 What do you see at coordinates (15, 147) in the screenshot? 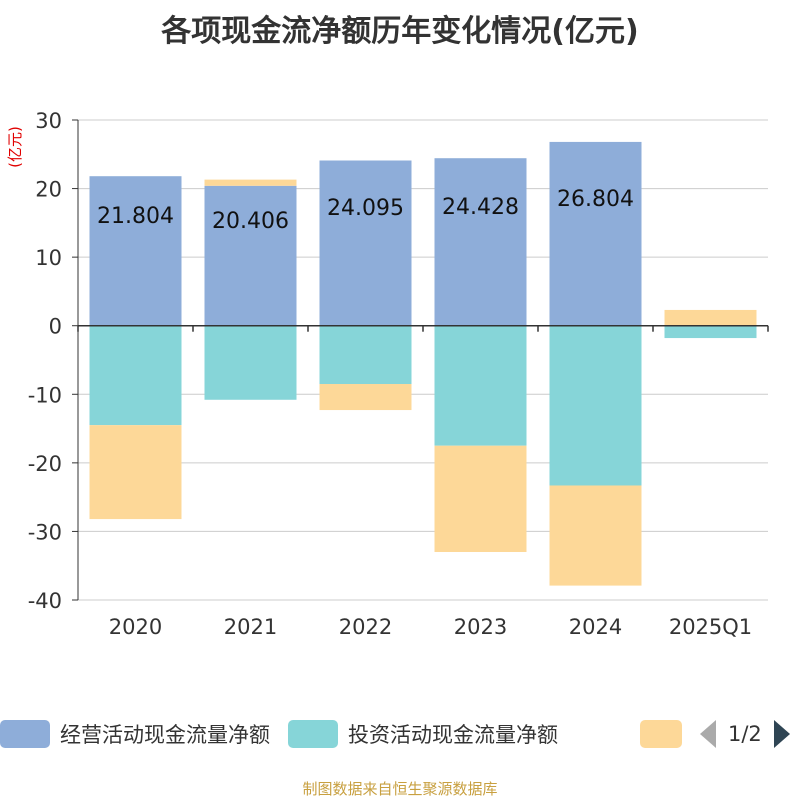
I see `y-axis-unit-label: (亿元)` at bounding box center [15, 147].